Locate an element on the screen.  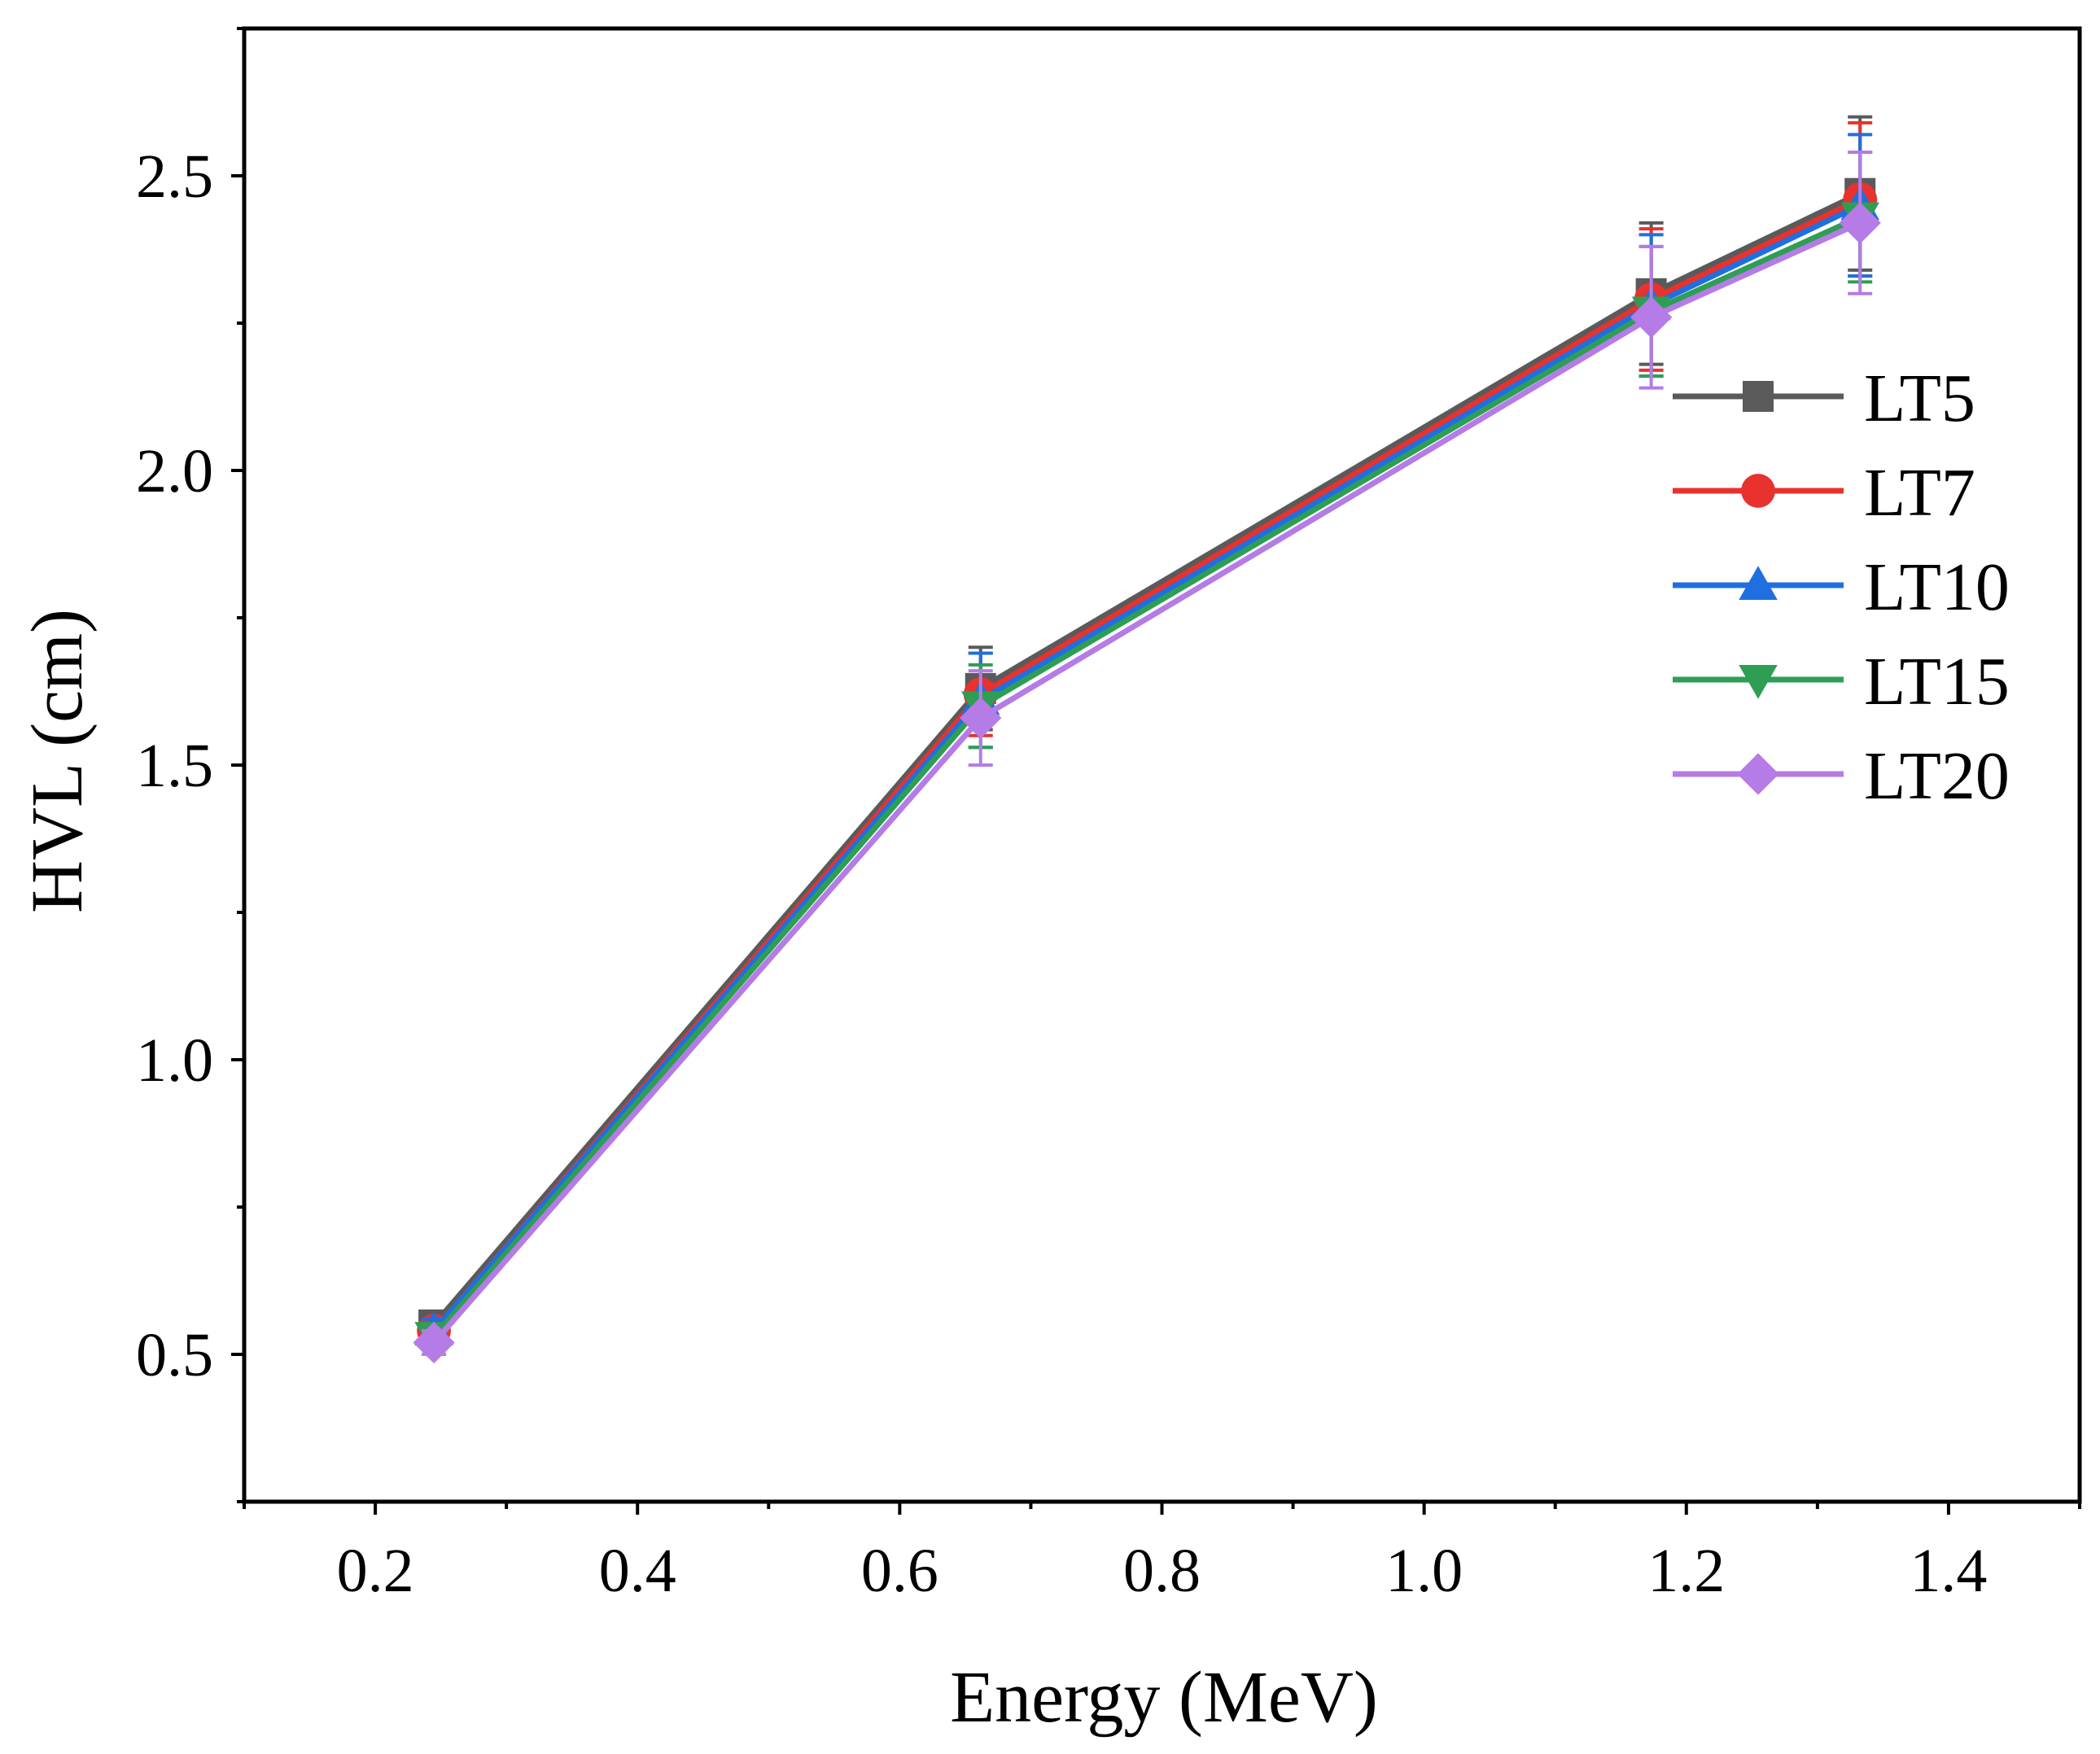
y-axis-title: HVL (cm) is located at coordinates (58, 761).